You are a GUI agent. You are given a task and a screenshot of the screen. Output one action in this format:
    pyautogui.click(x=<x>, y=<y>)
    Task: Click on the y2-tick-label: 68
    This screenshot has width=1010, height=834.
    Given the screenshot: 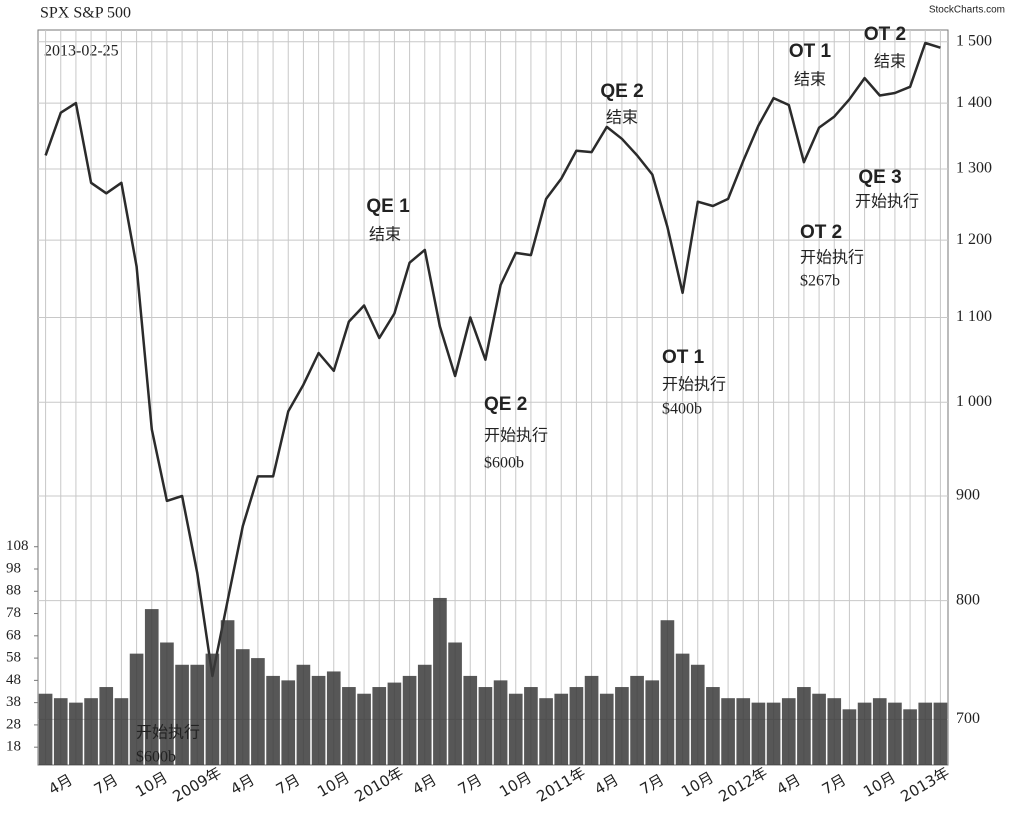 What is the action you would take?
    pyautogui.click(x=13, y=635)
    